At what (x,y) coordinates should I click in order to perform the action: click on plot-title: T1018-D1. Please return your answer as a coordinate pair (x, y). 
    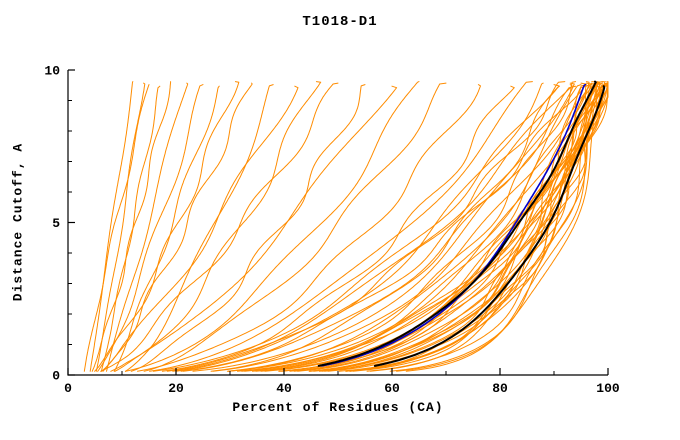
    Looking at the image, I should click on (340, 22).